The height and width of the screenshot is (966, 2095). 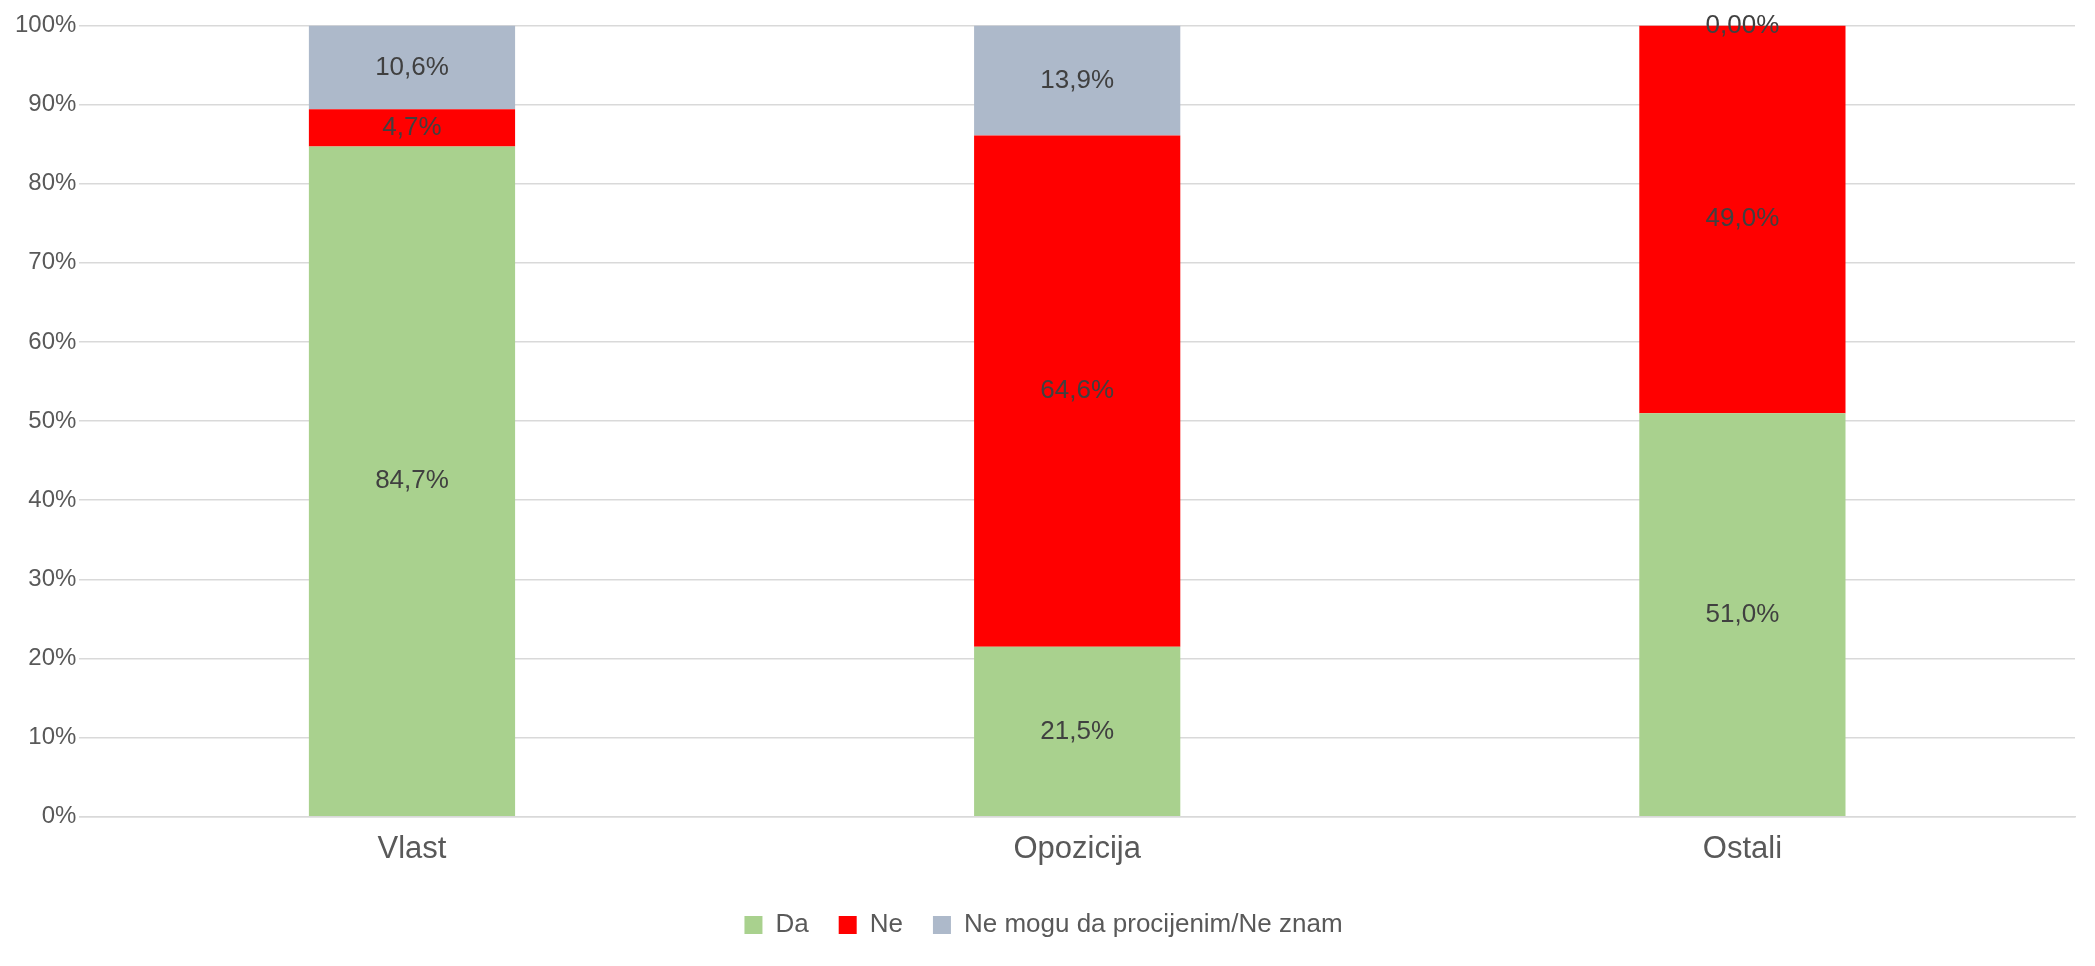 I want to click on data-label: 64,6%, so click(x=1077, y=389).